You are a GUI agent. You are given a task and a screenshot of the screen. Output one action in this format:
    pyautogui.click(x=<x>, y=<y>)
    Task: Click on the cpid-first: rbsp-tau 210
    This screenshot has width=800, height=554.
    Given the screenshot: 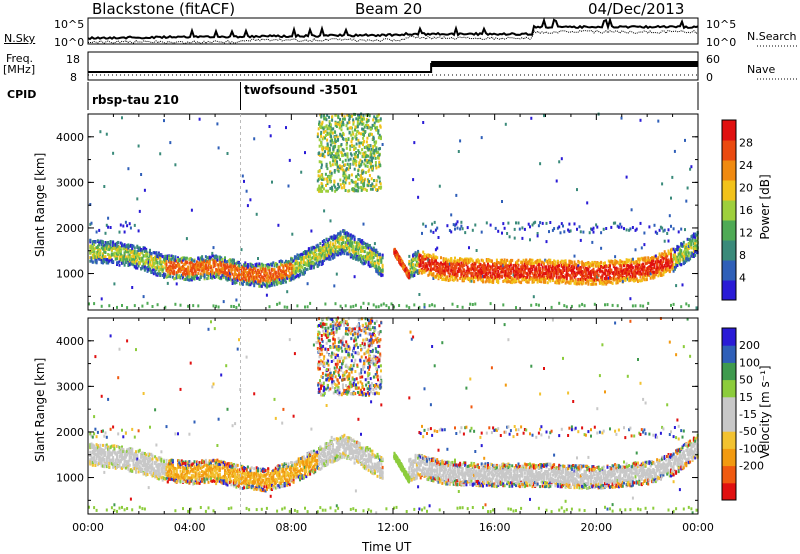 What is the action you would take?
    pyautogui.click(x=135, y=100)
    